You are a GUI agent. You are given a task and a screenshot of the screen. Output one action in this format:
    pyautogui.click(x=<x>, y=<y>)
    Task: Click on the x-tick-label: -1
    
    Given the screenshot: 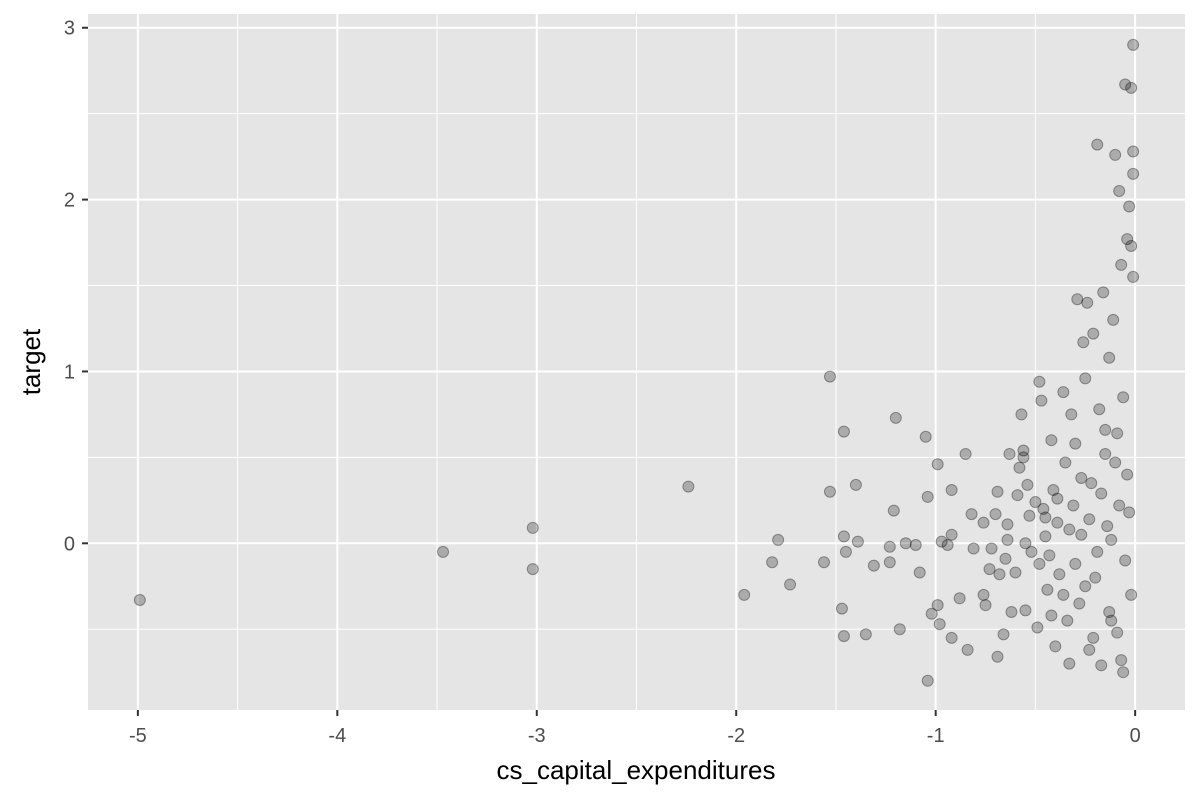 What is the action you would take?
    pyautogui.click(x=936, y=736)
    